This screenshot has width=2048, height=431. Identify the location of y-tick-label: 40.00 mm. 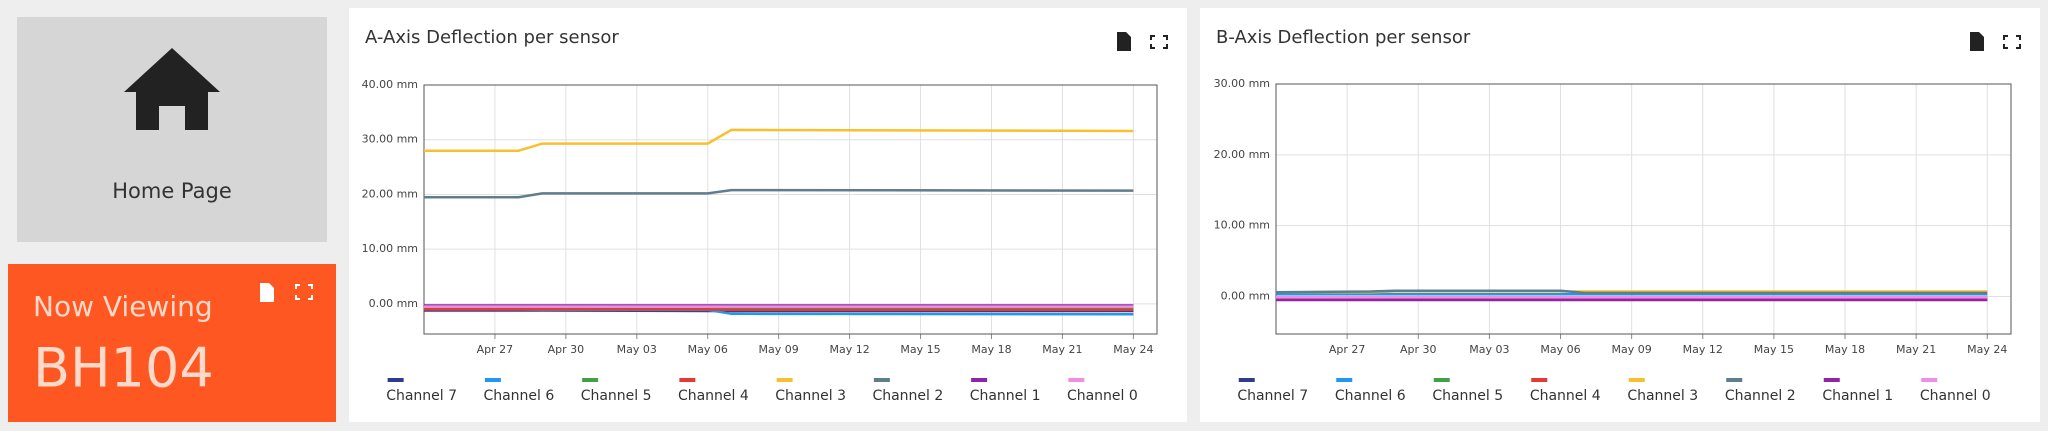
(390, 84).